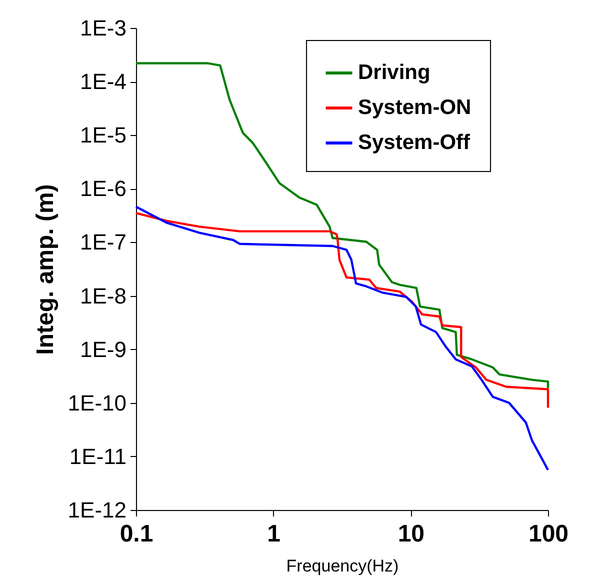 This screenshot has width=597, height=586. I want to click on legend-label: System-Off, so click(415, 142).